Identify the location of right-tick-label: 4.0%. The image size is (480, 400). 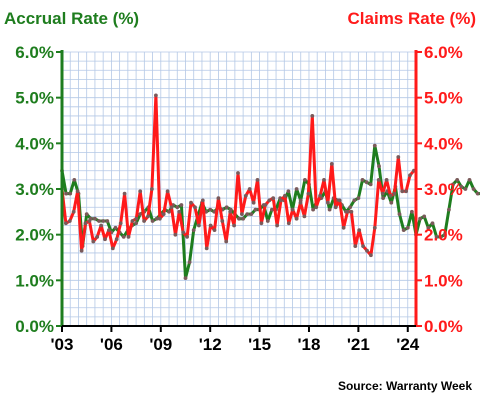
(443, 143).